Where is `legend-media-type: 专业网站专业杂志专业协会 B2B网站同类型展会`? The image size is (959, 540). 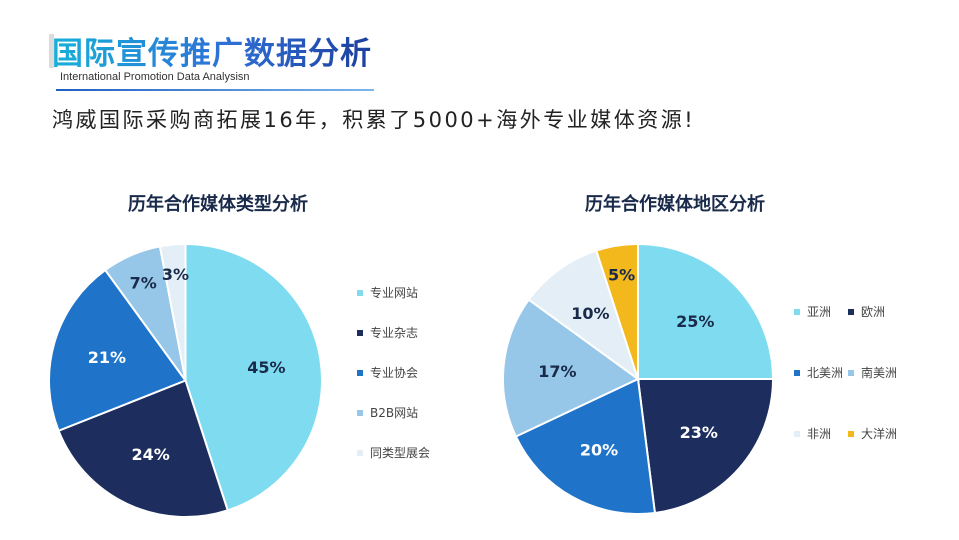 legend-media-type: 专业网站专业杂志专业协会 B2B网站同类型展会 is located at coordinates (417, 374).